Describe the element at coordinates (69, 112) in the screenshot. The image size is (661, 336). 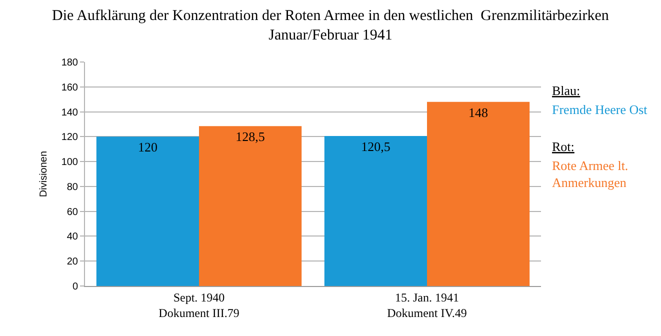
I see `y-tick-label: 140` at that location.